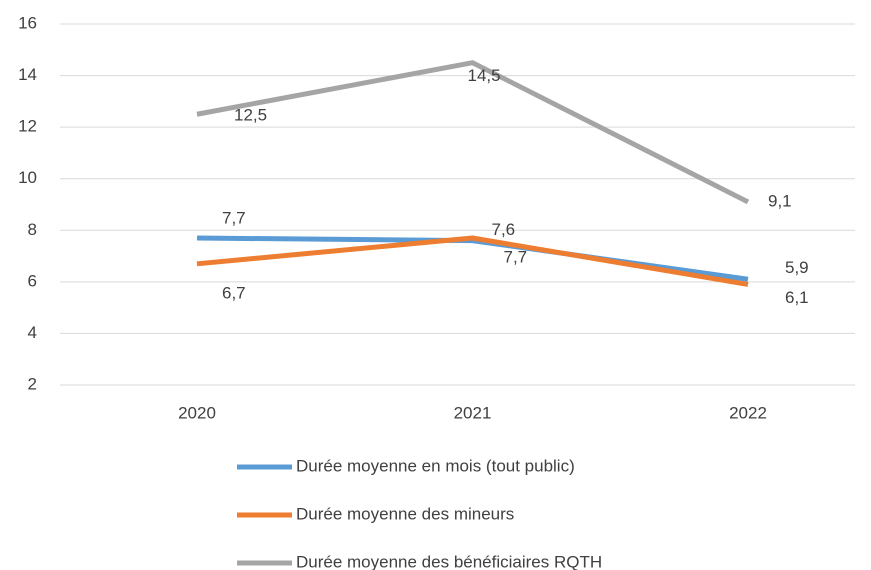 This screenshot has height=570, width=871. I want to click on y-tick-label: 12, so click(27, 126).